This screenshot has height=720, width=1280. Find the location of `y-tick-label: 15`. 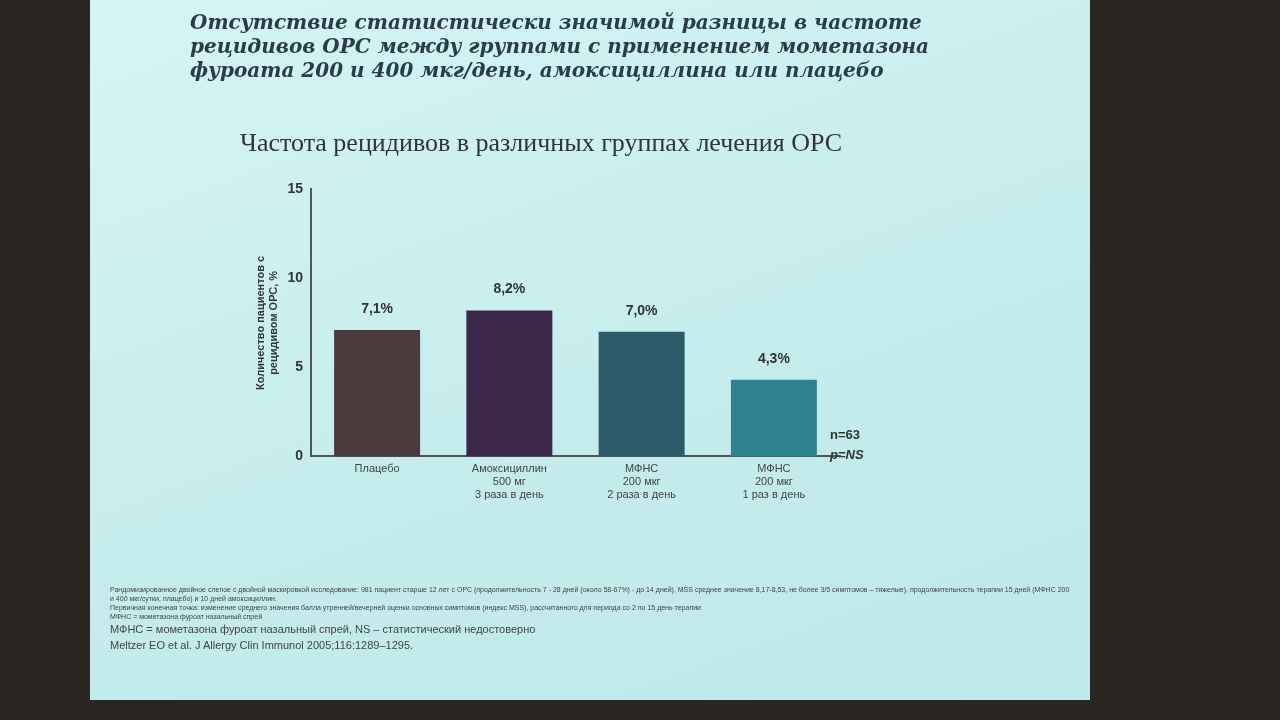

y-tick-label: 15 is located at coordinates (295, 188).